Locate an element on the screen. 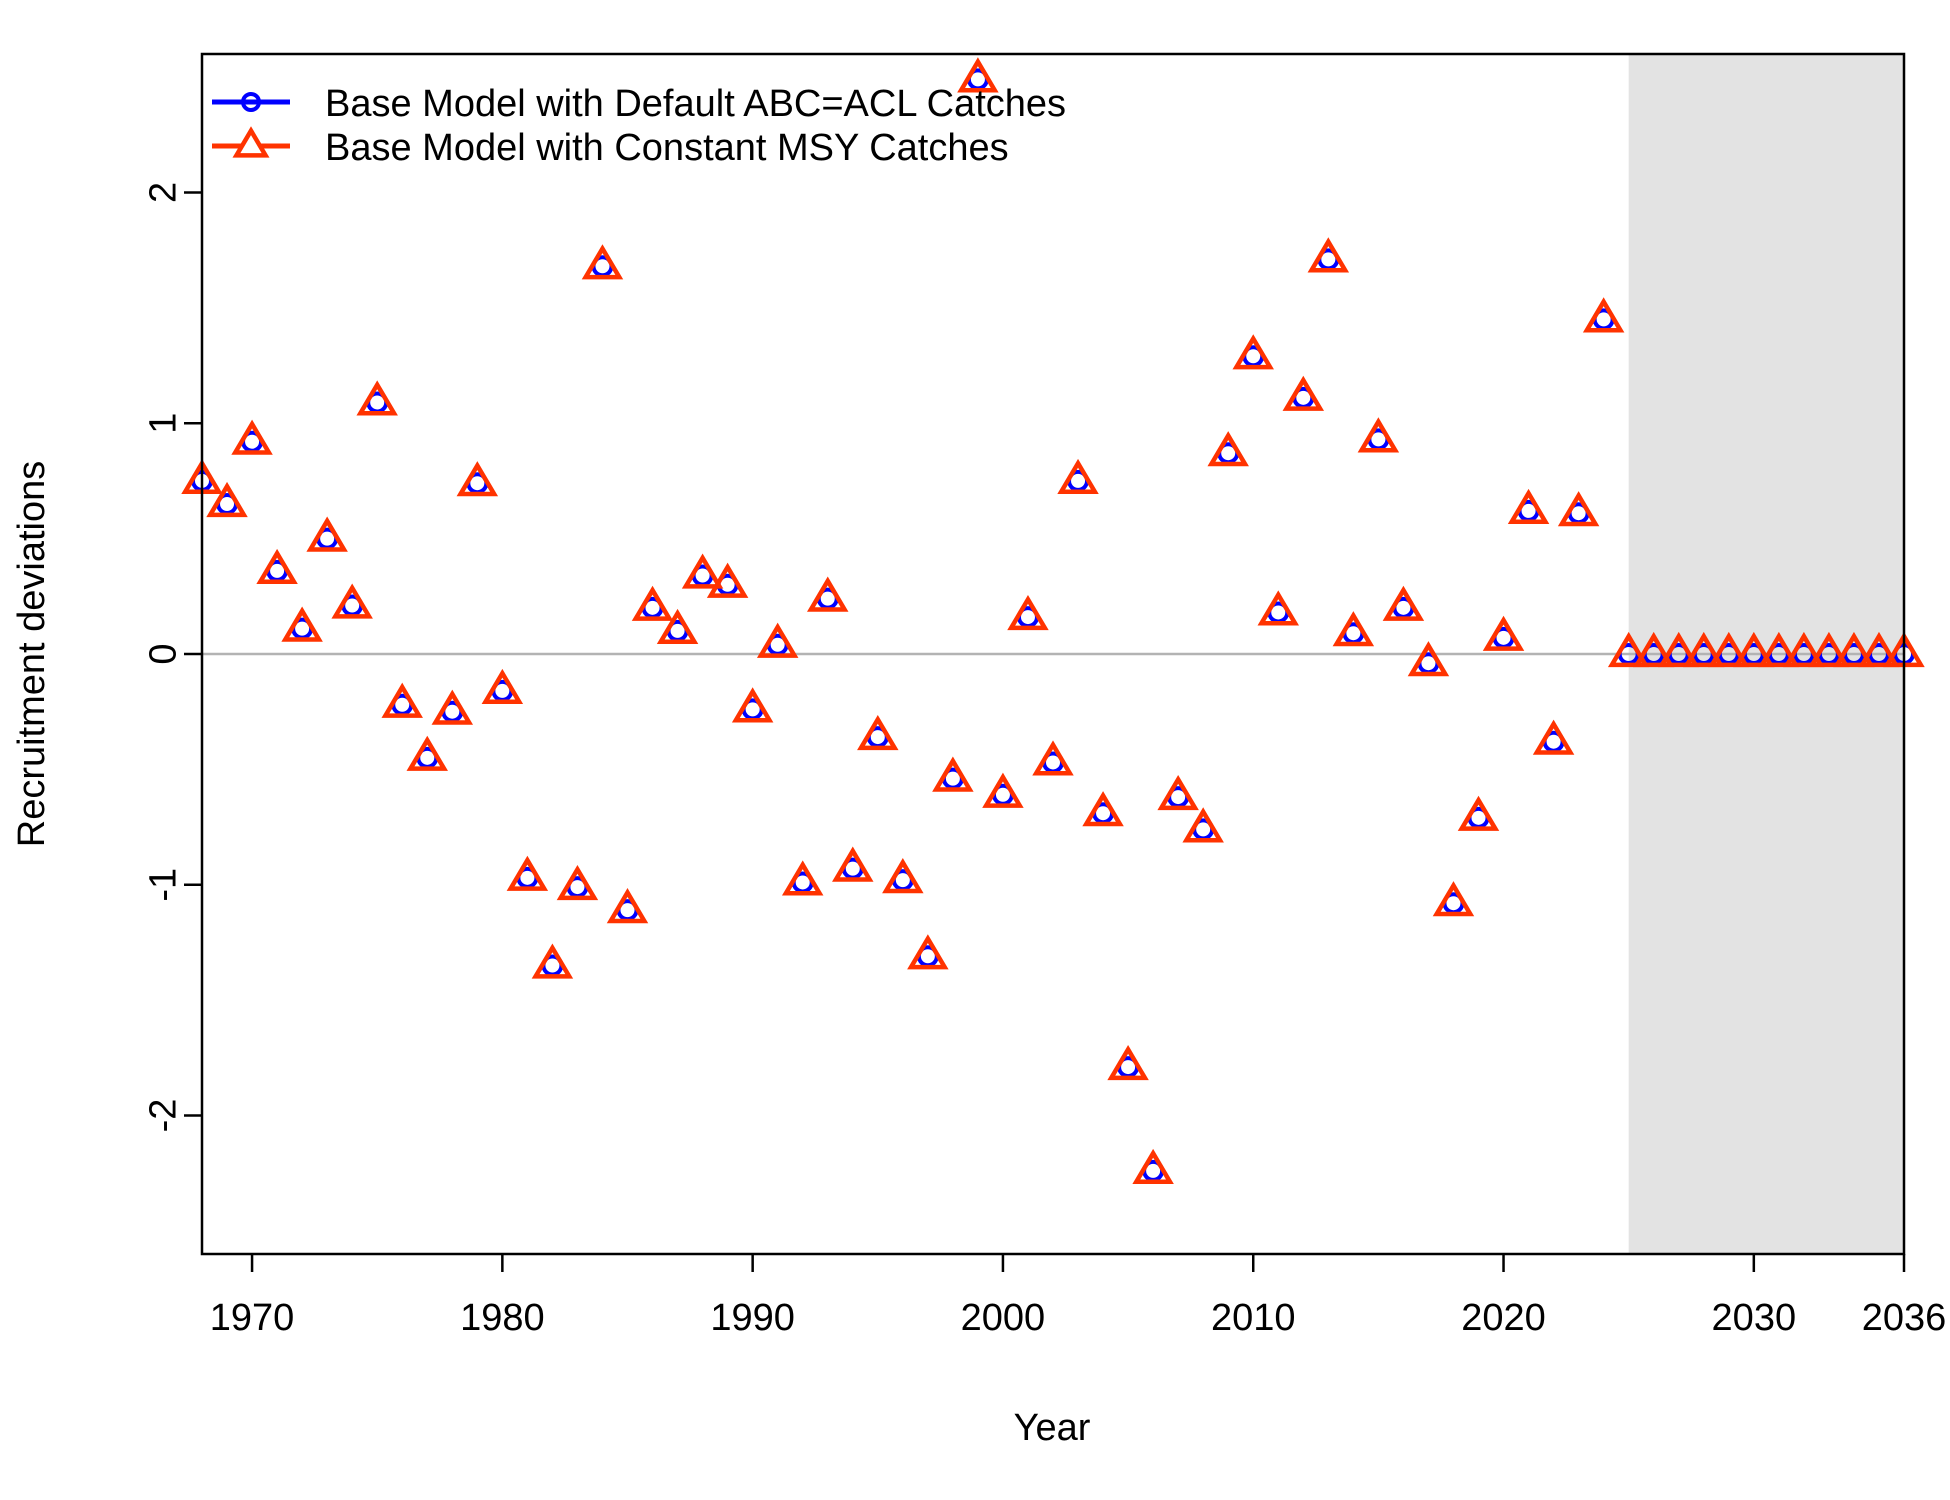  x-axis-title: Year is located at coordinates (1052, 1428).